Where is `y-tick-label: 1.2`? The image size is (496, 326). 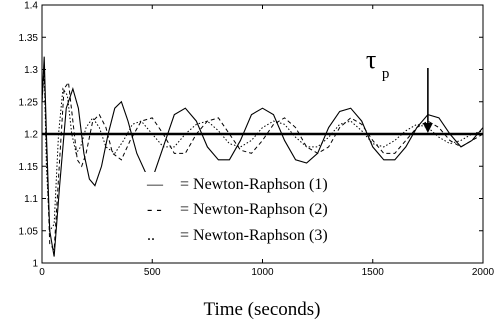
y-tick-label: 1.2 is located at coordinates (31, 135).